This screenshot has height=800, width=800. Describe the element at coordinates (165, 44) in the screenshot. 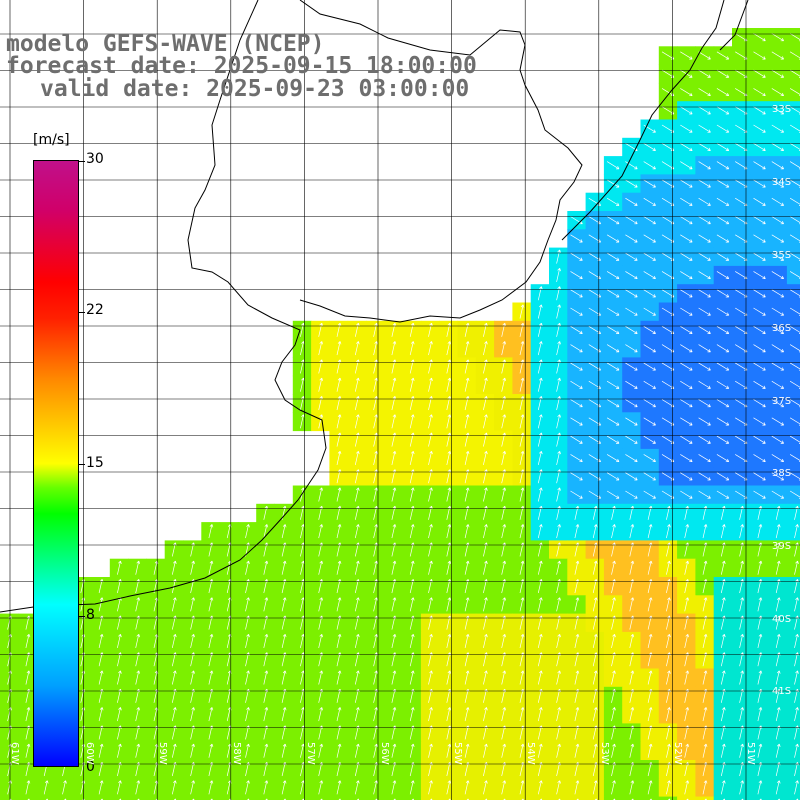

I see `model-title: modelo GEFS-WAVE (NCEP)` at that location.